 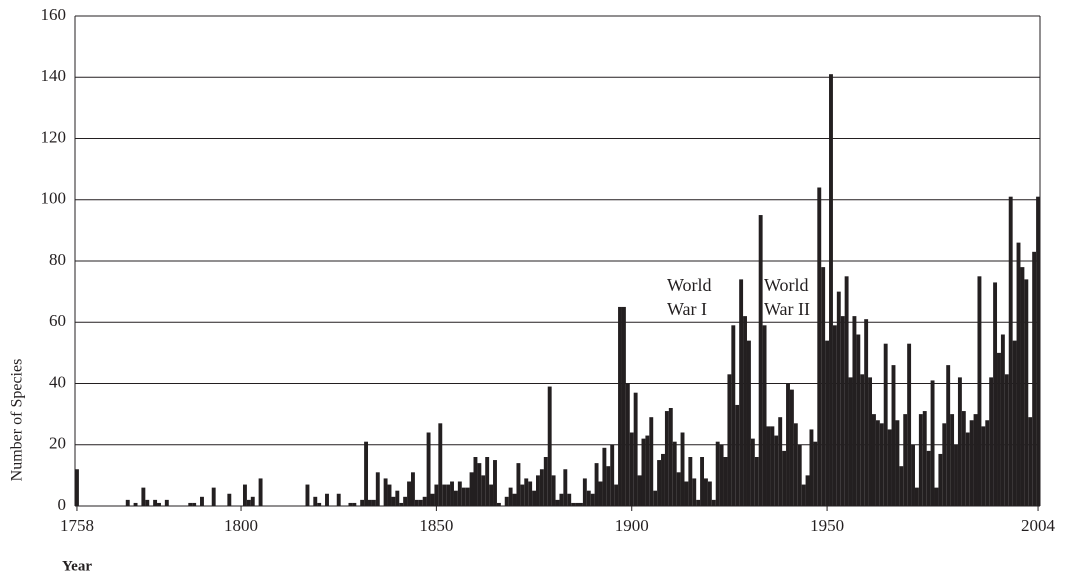 I want to click on annotation: War I, so click(x=687, y=309).